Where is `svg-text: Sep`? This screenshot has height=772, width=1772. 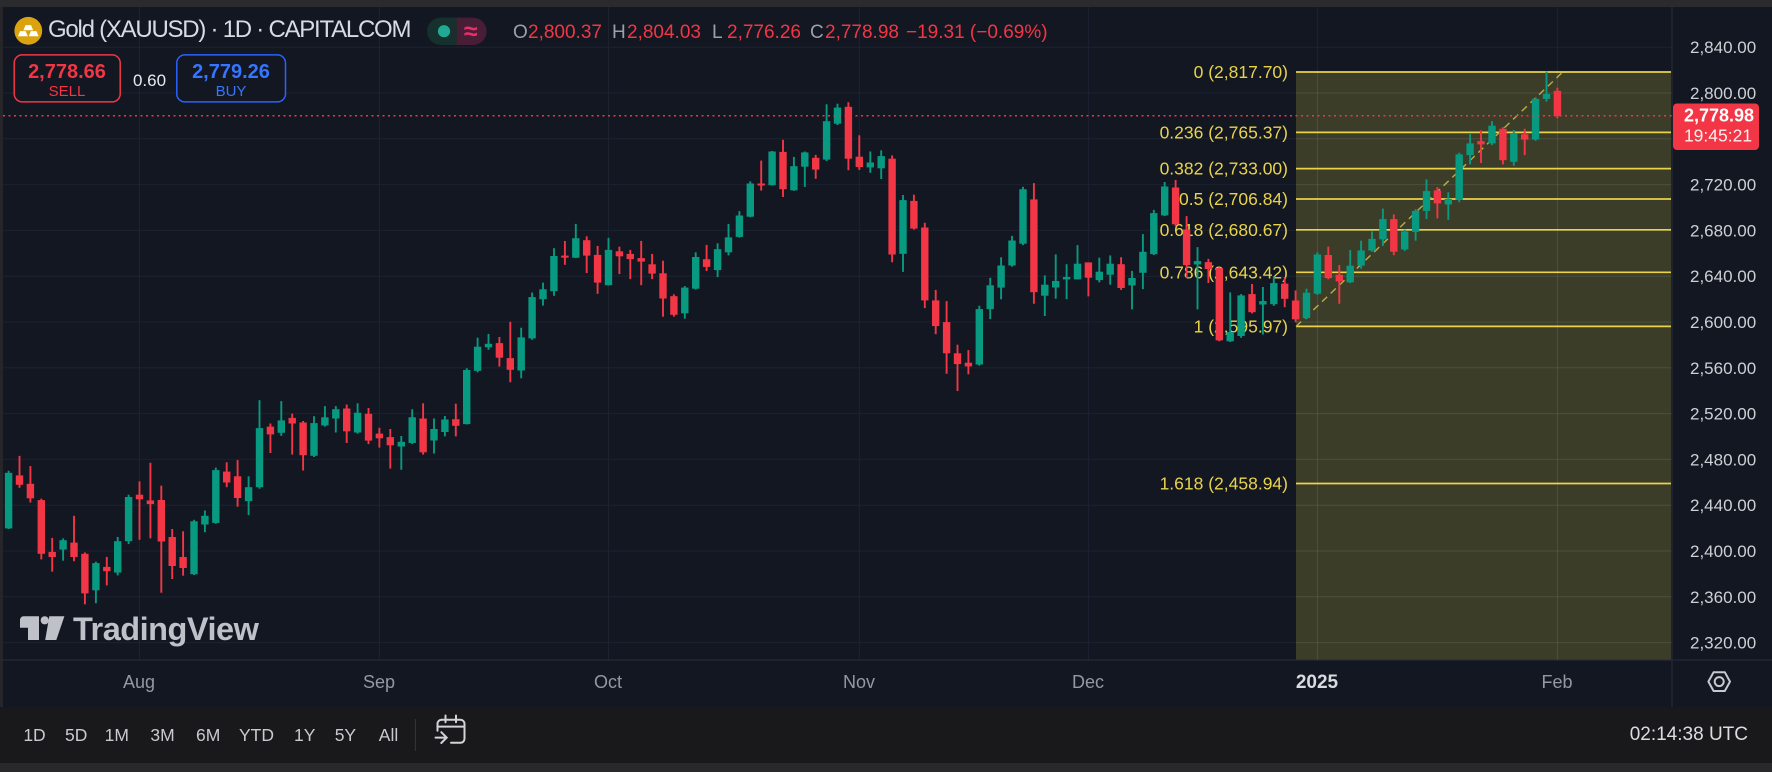 svg-text: Sep is located at coordinates (379, 682).